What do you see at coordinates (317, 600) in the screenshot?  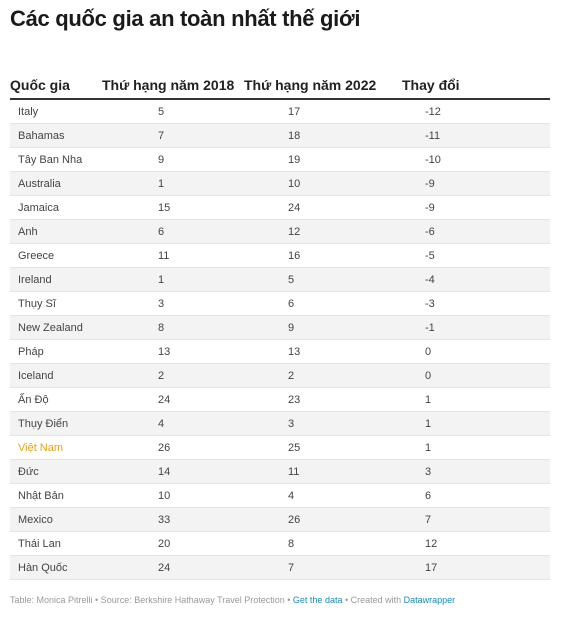 I see `get-the-data-link: Get the data` at bounding box center [317, 600].